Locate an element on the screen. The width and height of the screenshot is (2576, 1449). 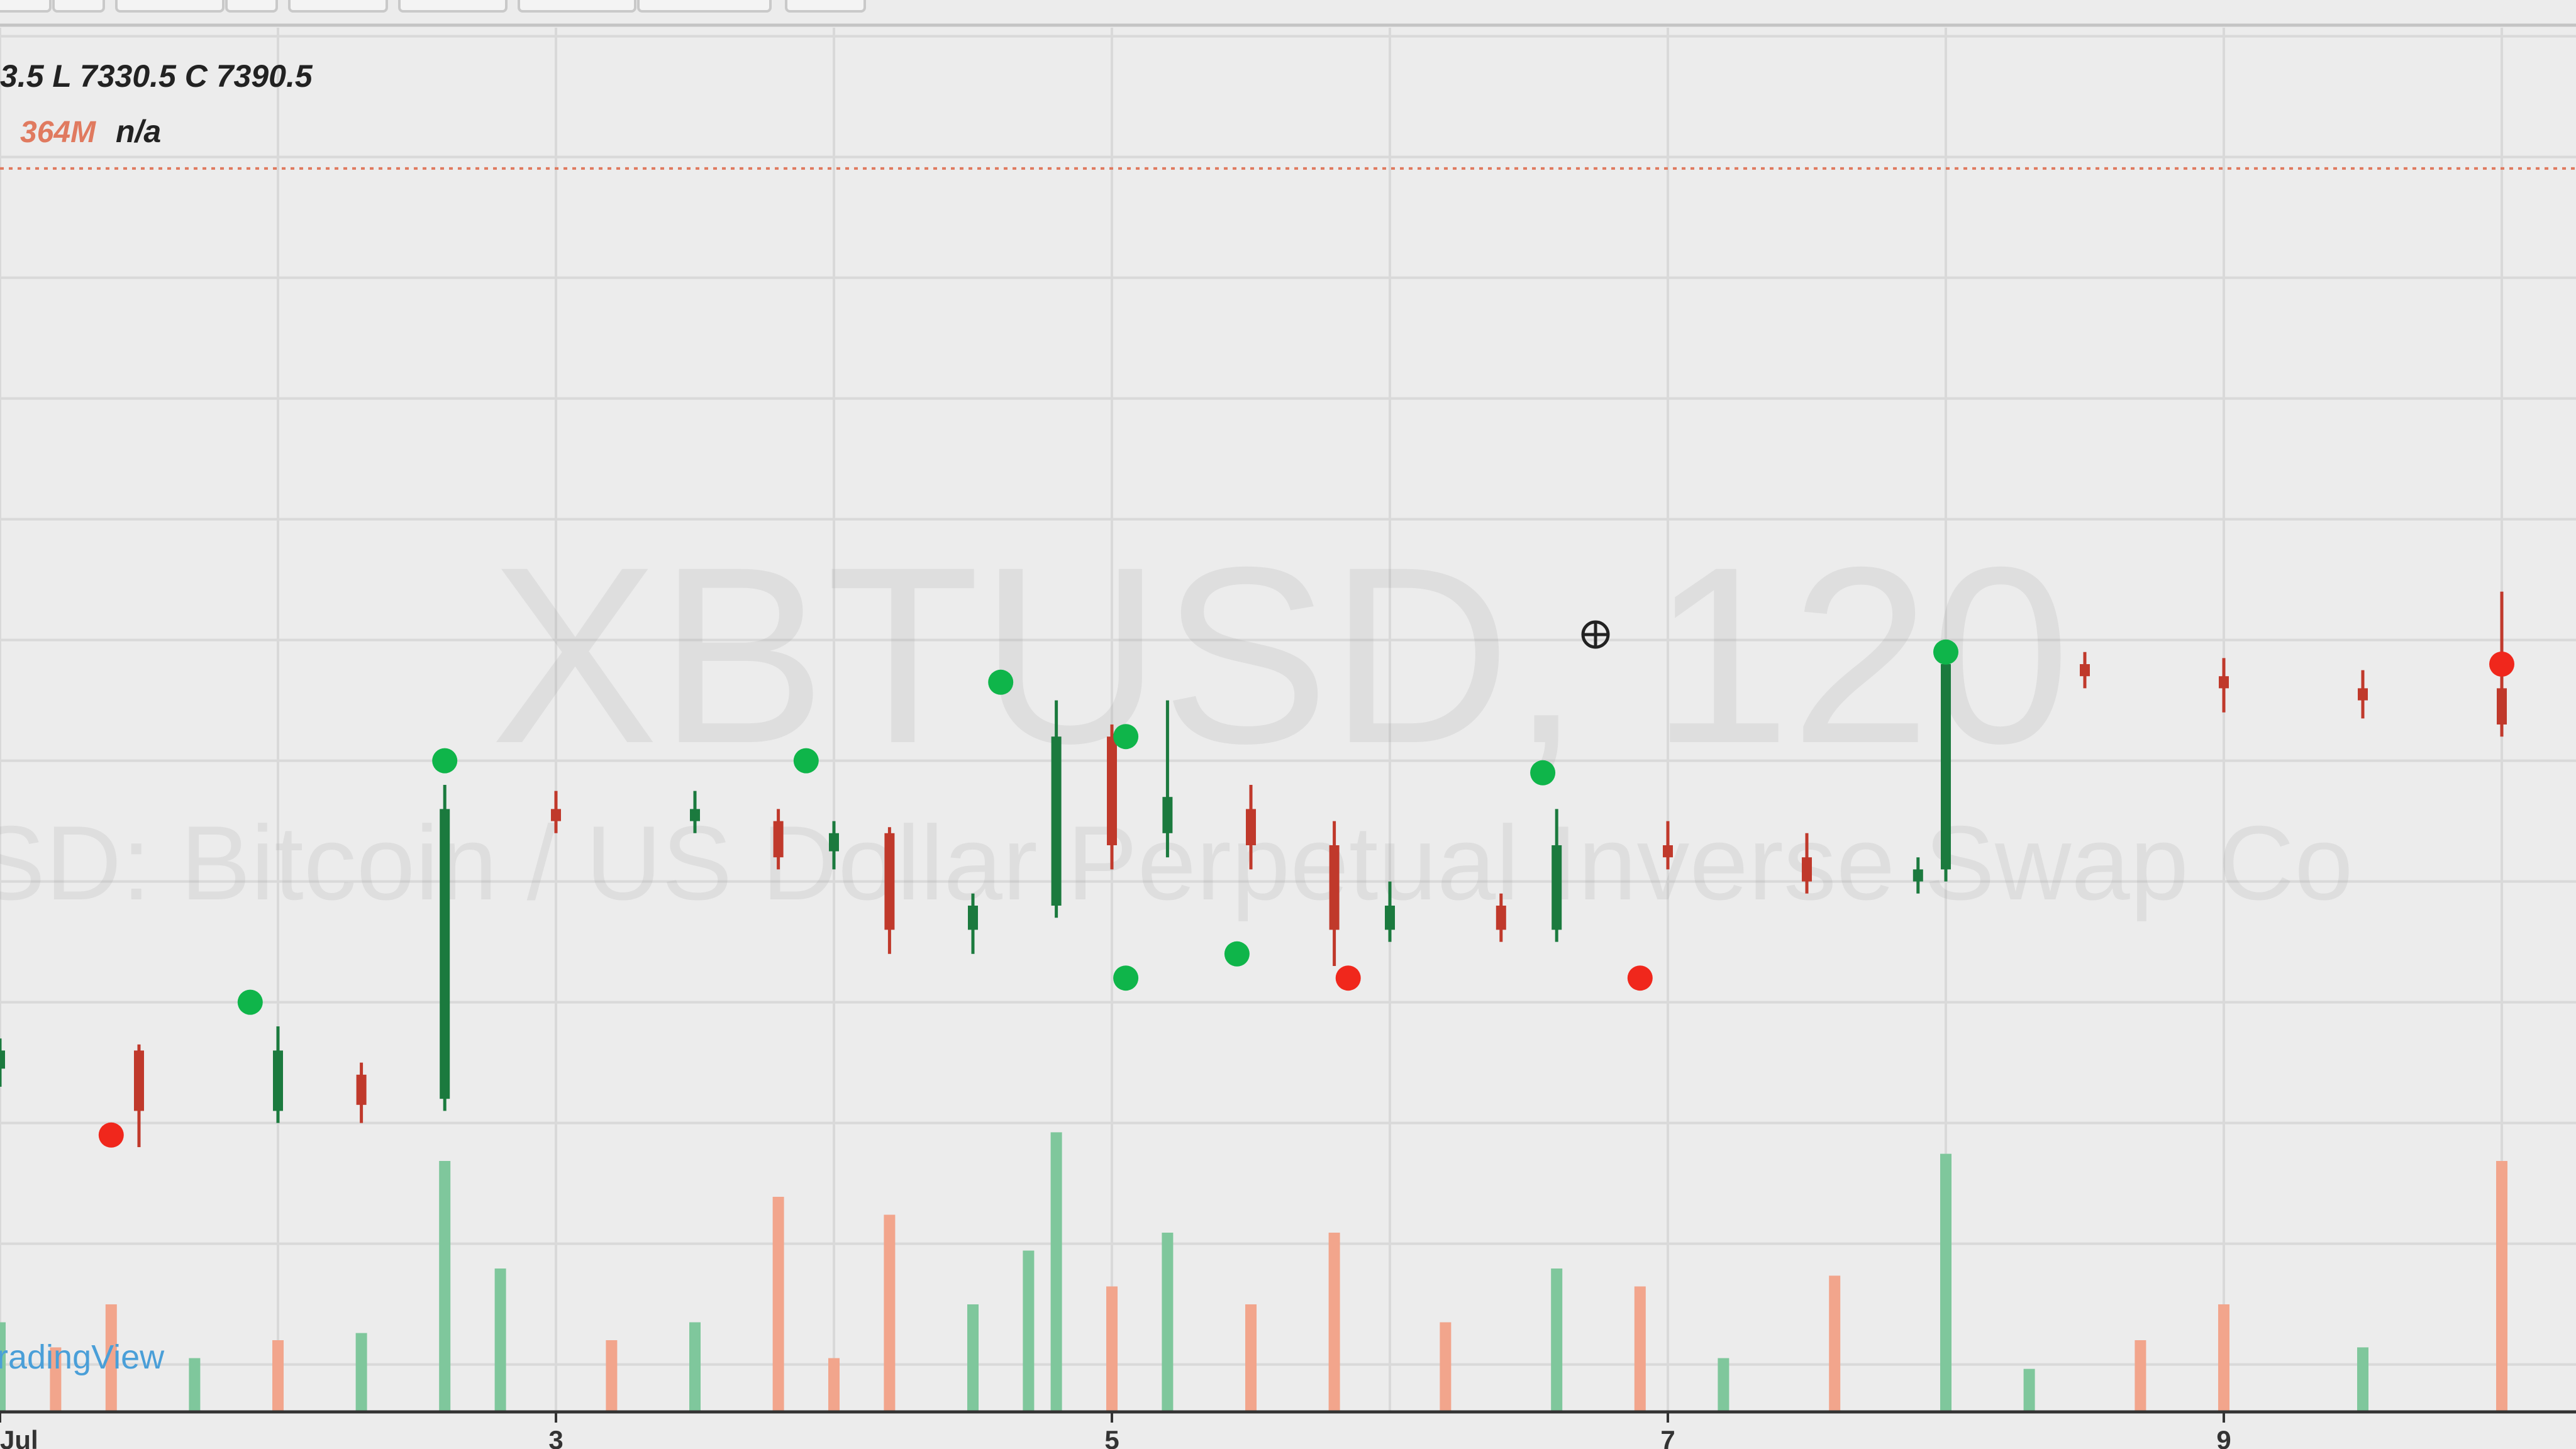
ohlc-legend: 3.5 L 7330.5 C 7390.5 is located at coordinates (156, 76).